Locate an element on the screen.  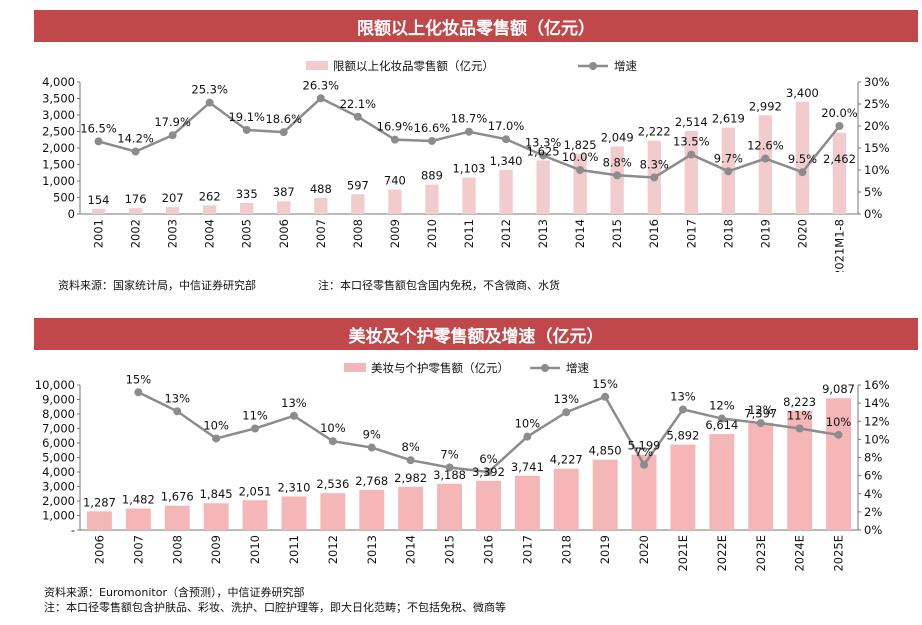
right-tick-label: 5% is located at coordinates (873, 192).